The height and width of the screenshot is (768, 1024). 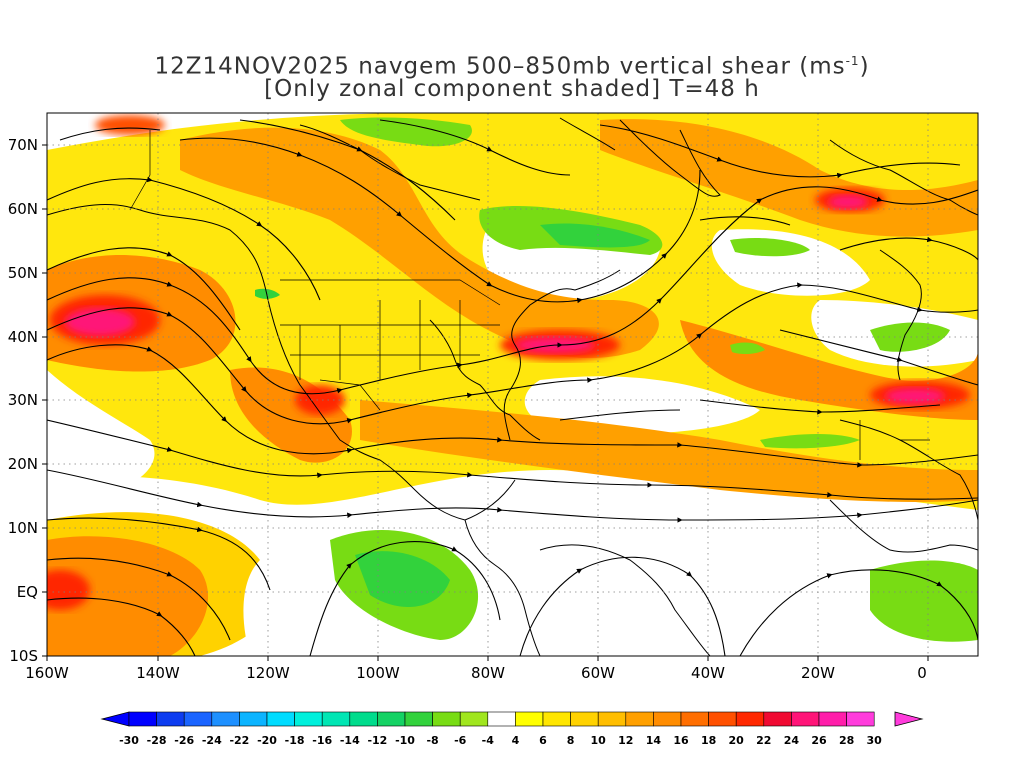 What do you see at coordinates (129, 740) in the screenshot?
I see `colorbar-label: -30` at bounding box center [129, 740].